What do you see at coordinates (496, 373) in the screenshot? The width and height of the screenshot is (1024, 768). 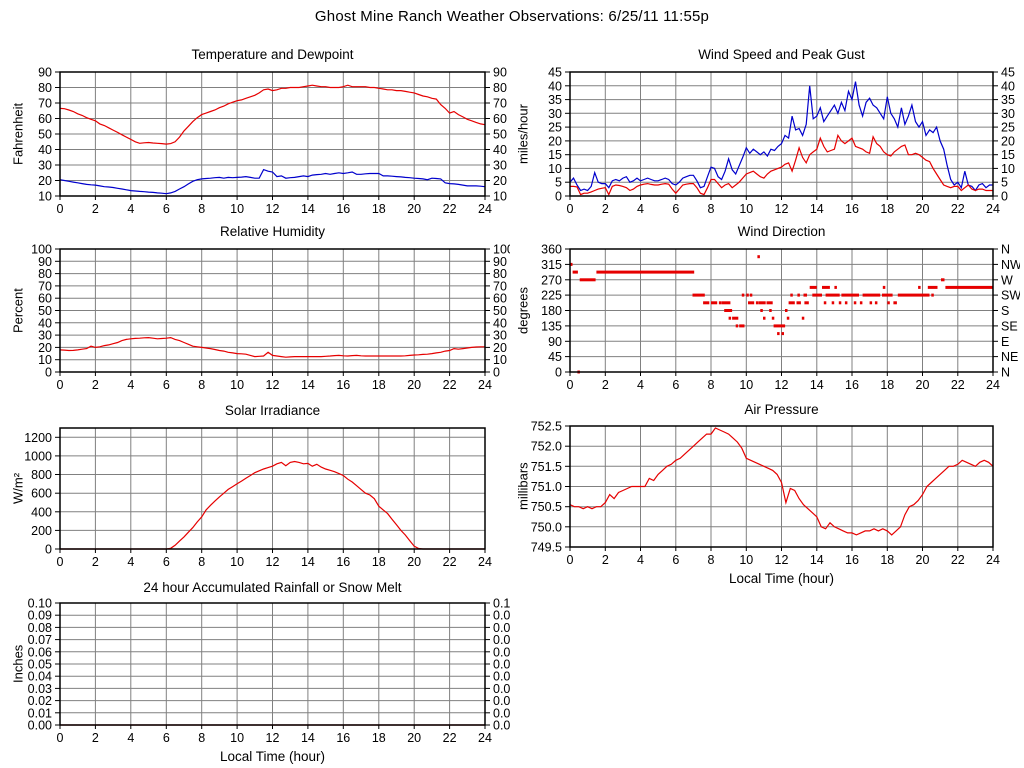 I see `y-tick-label-right: 0` at bounding box center [496, 373].